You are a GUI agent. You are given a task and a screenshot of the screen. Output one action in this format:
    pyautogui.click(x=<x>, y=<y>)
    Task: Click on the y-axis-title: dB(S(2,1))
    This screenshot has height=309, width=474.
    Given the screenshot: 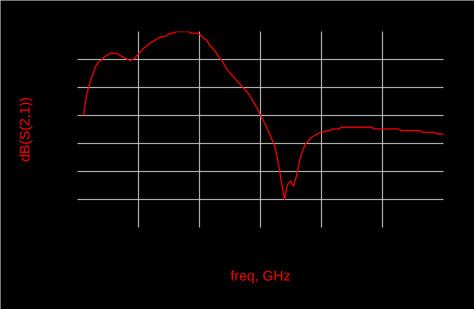 What is the action you would take?
    pyautogui.click(x=24, y=129)
    